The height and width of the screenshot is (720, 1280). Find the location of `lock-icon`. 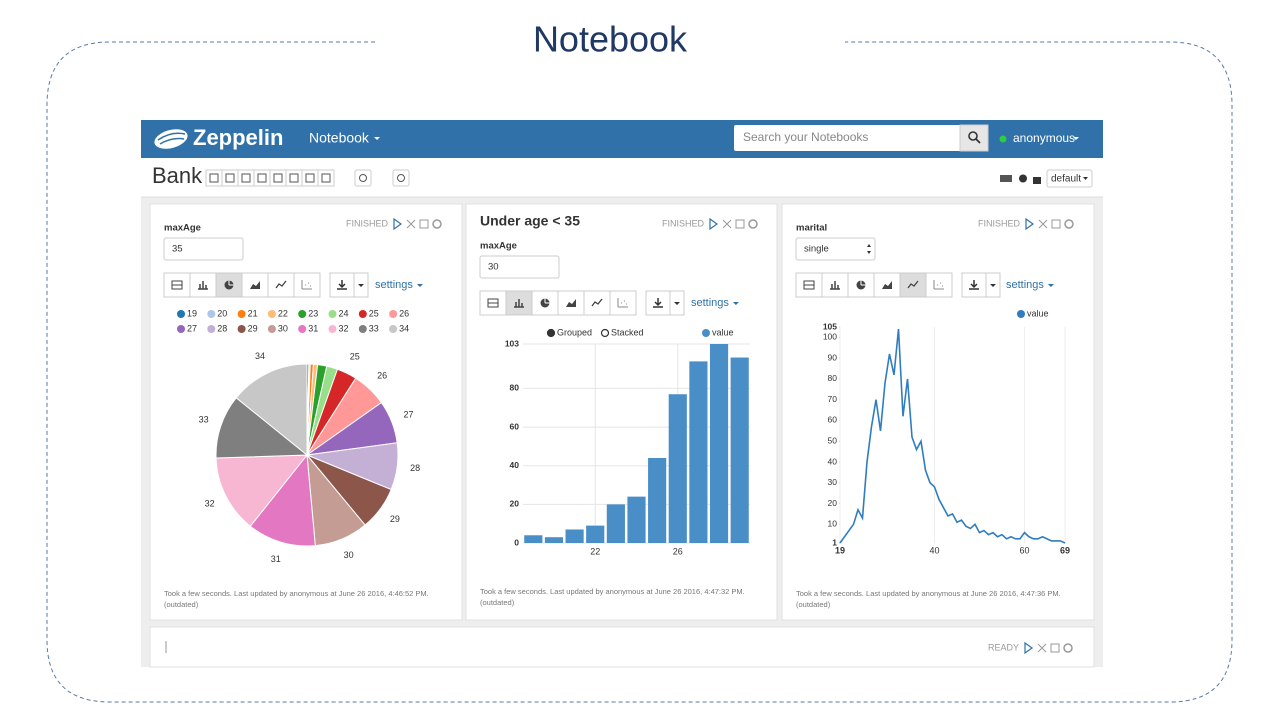

lock-icon is located at coordinates (1037, 180).